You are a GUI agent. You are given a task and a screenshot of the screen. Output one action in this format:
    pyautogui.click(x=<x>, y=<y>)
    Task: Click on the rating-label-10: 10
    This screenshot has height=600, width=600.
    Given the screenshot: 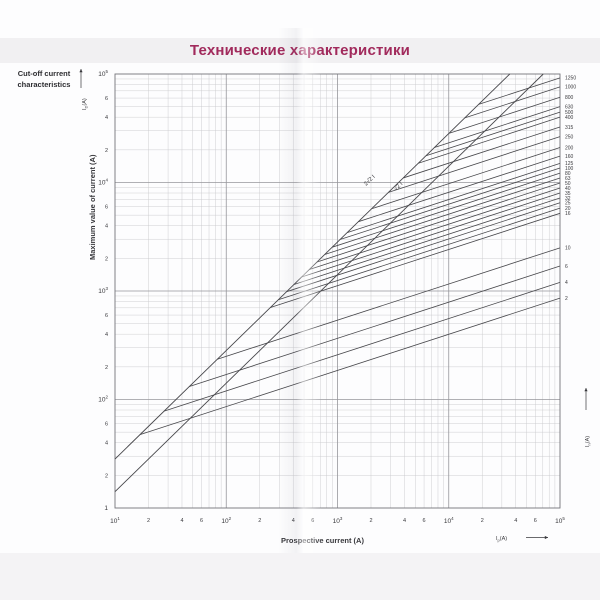 What is the action you would take?
    pyautogui.click(x=568, y=249)
    